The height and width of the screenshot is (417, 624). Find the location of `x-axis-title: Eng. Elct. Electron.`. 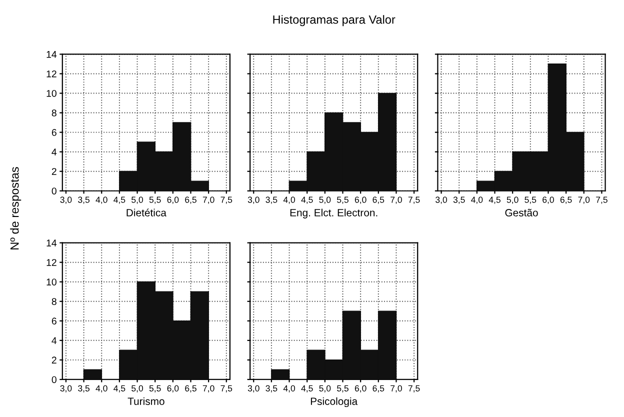

x-axis-title: Eng. Elct. Electron. is located at coordinates (334, 213).